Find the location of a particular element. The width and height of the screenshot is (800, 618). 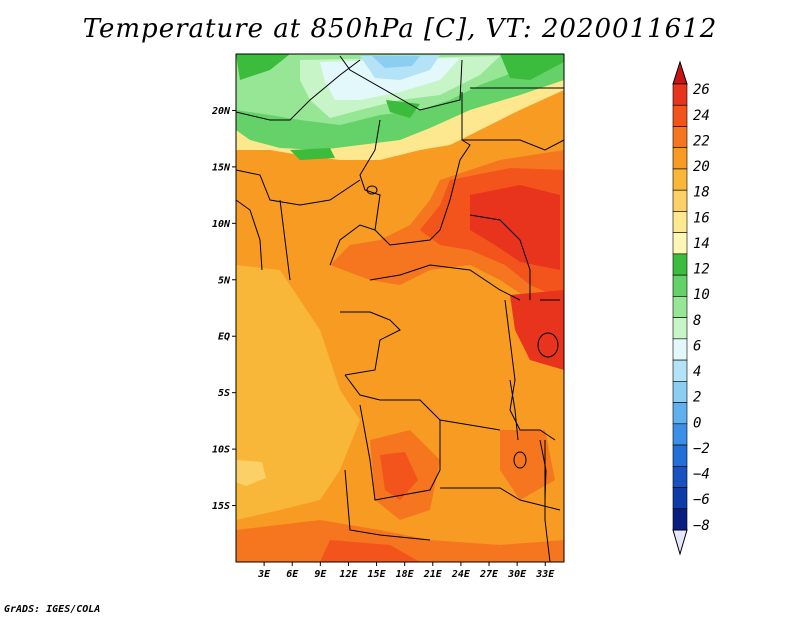

lat-tick-label: 10N is located at coordinates (221, 224).